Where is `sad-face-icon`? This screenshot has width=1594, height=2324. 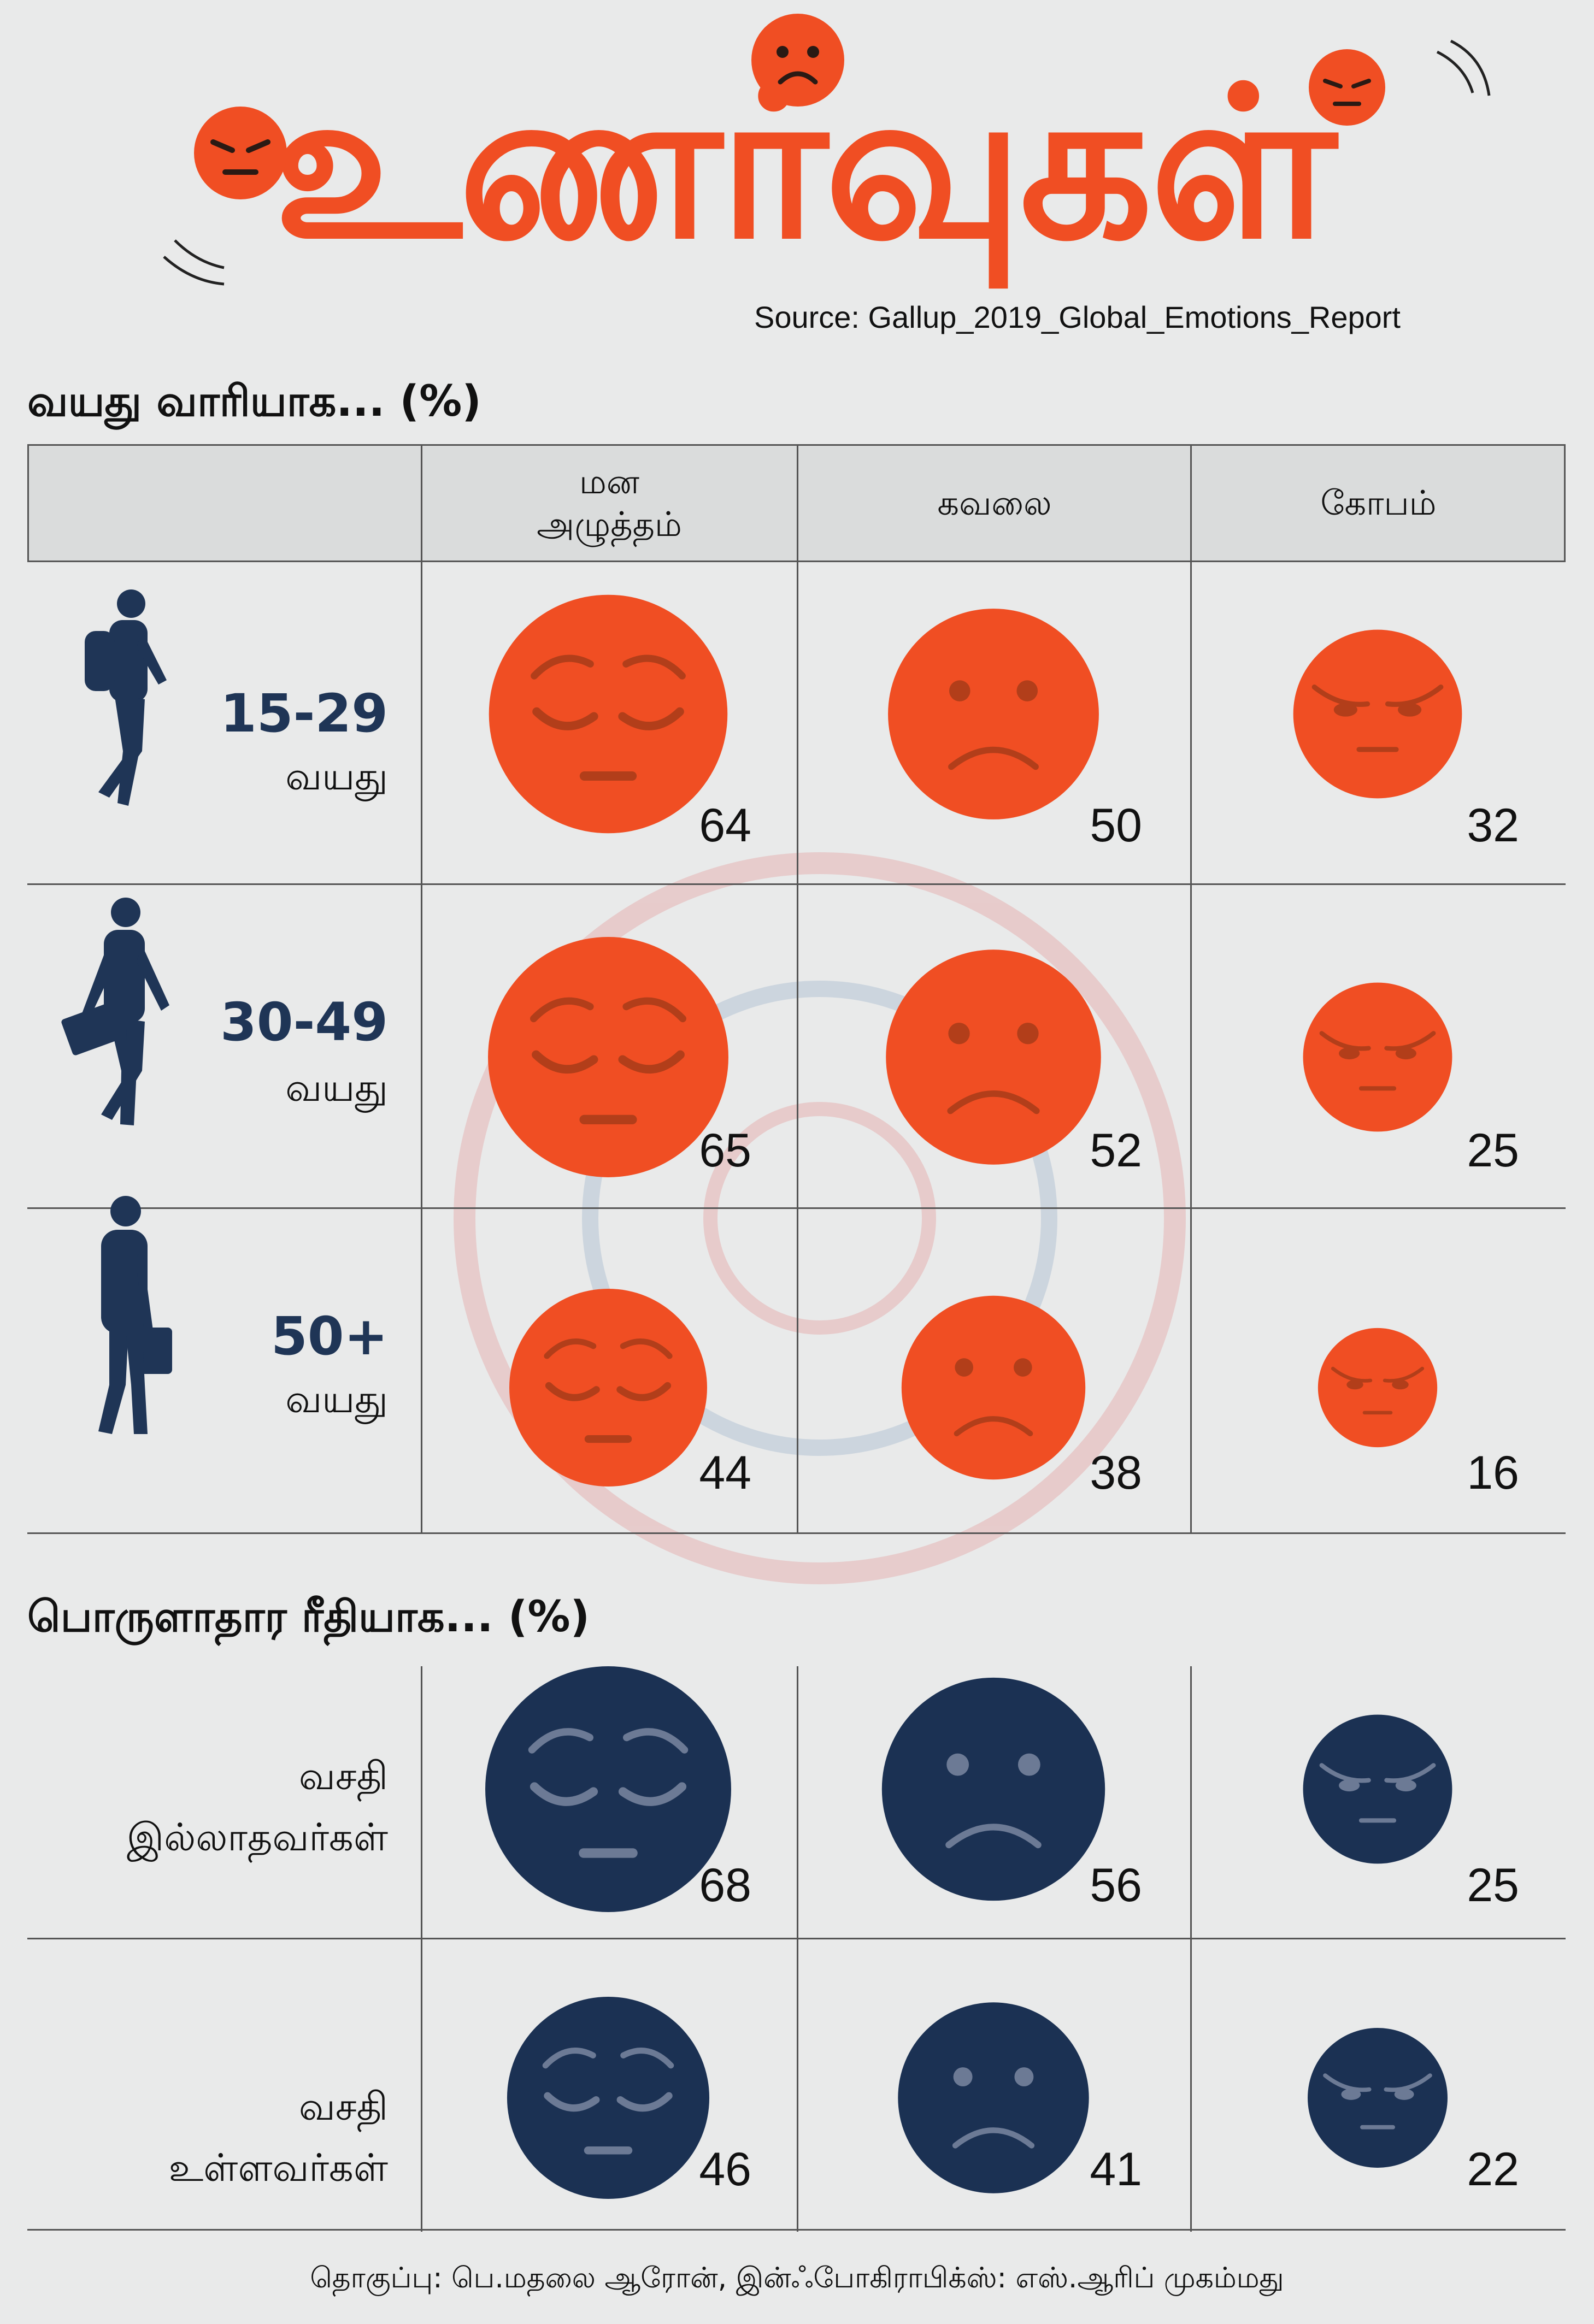 sad-face-icon is located at coordinates (797, 61).